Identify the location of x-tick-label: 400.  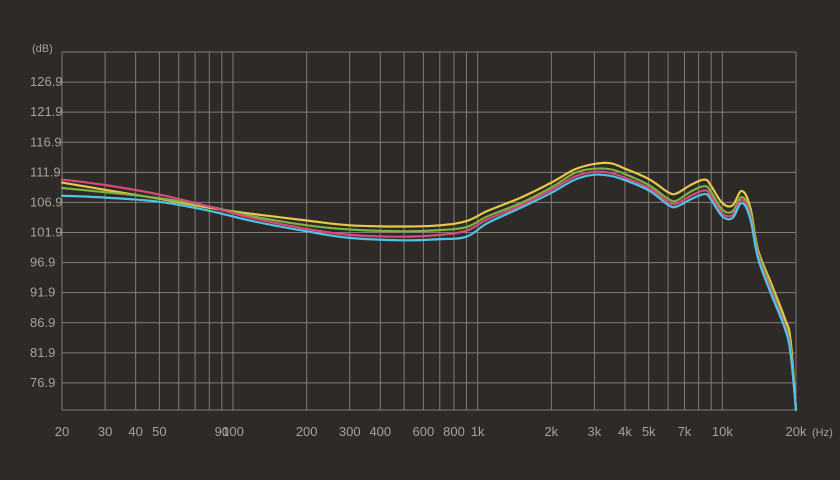
(380, 431).